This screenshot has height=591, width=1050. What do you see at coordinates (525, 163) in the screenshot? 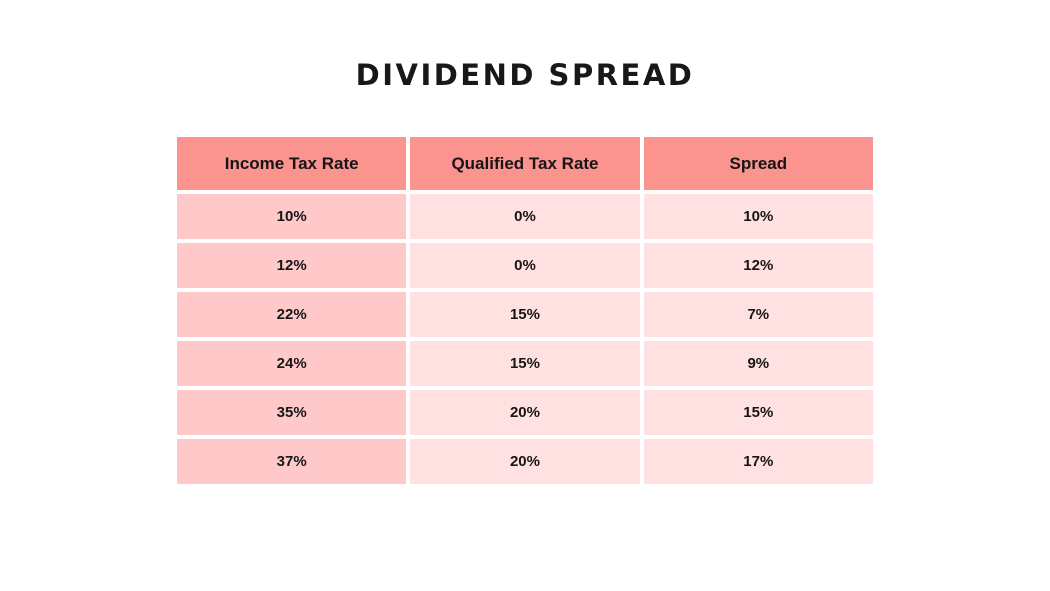
I see `column-header: Qualified Tax Rate` at bounding box center [525, 163].